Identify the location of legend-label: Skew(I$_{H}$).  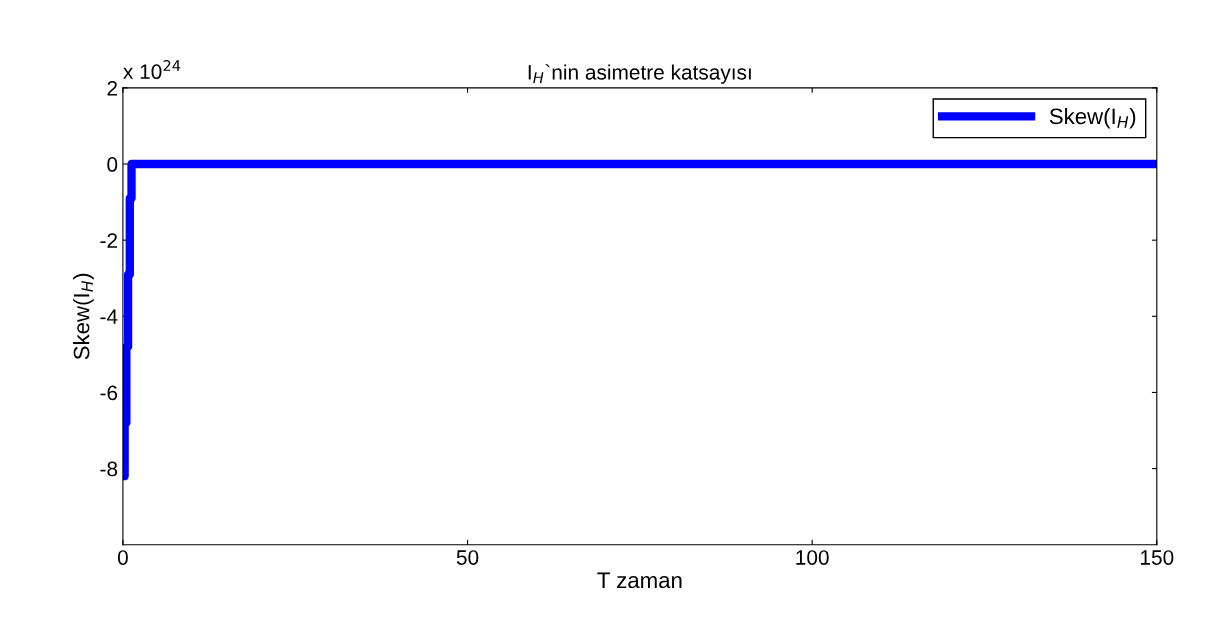
(1092, 118).